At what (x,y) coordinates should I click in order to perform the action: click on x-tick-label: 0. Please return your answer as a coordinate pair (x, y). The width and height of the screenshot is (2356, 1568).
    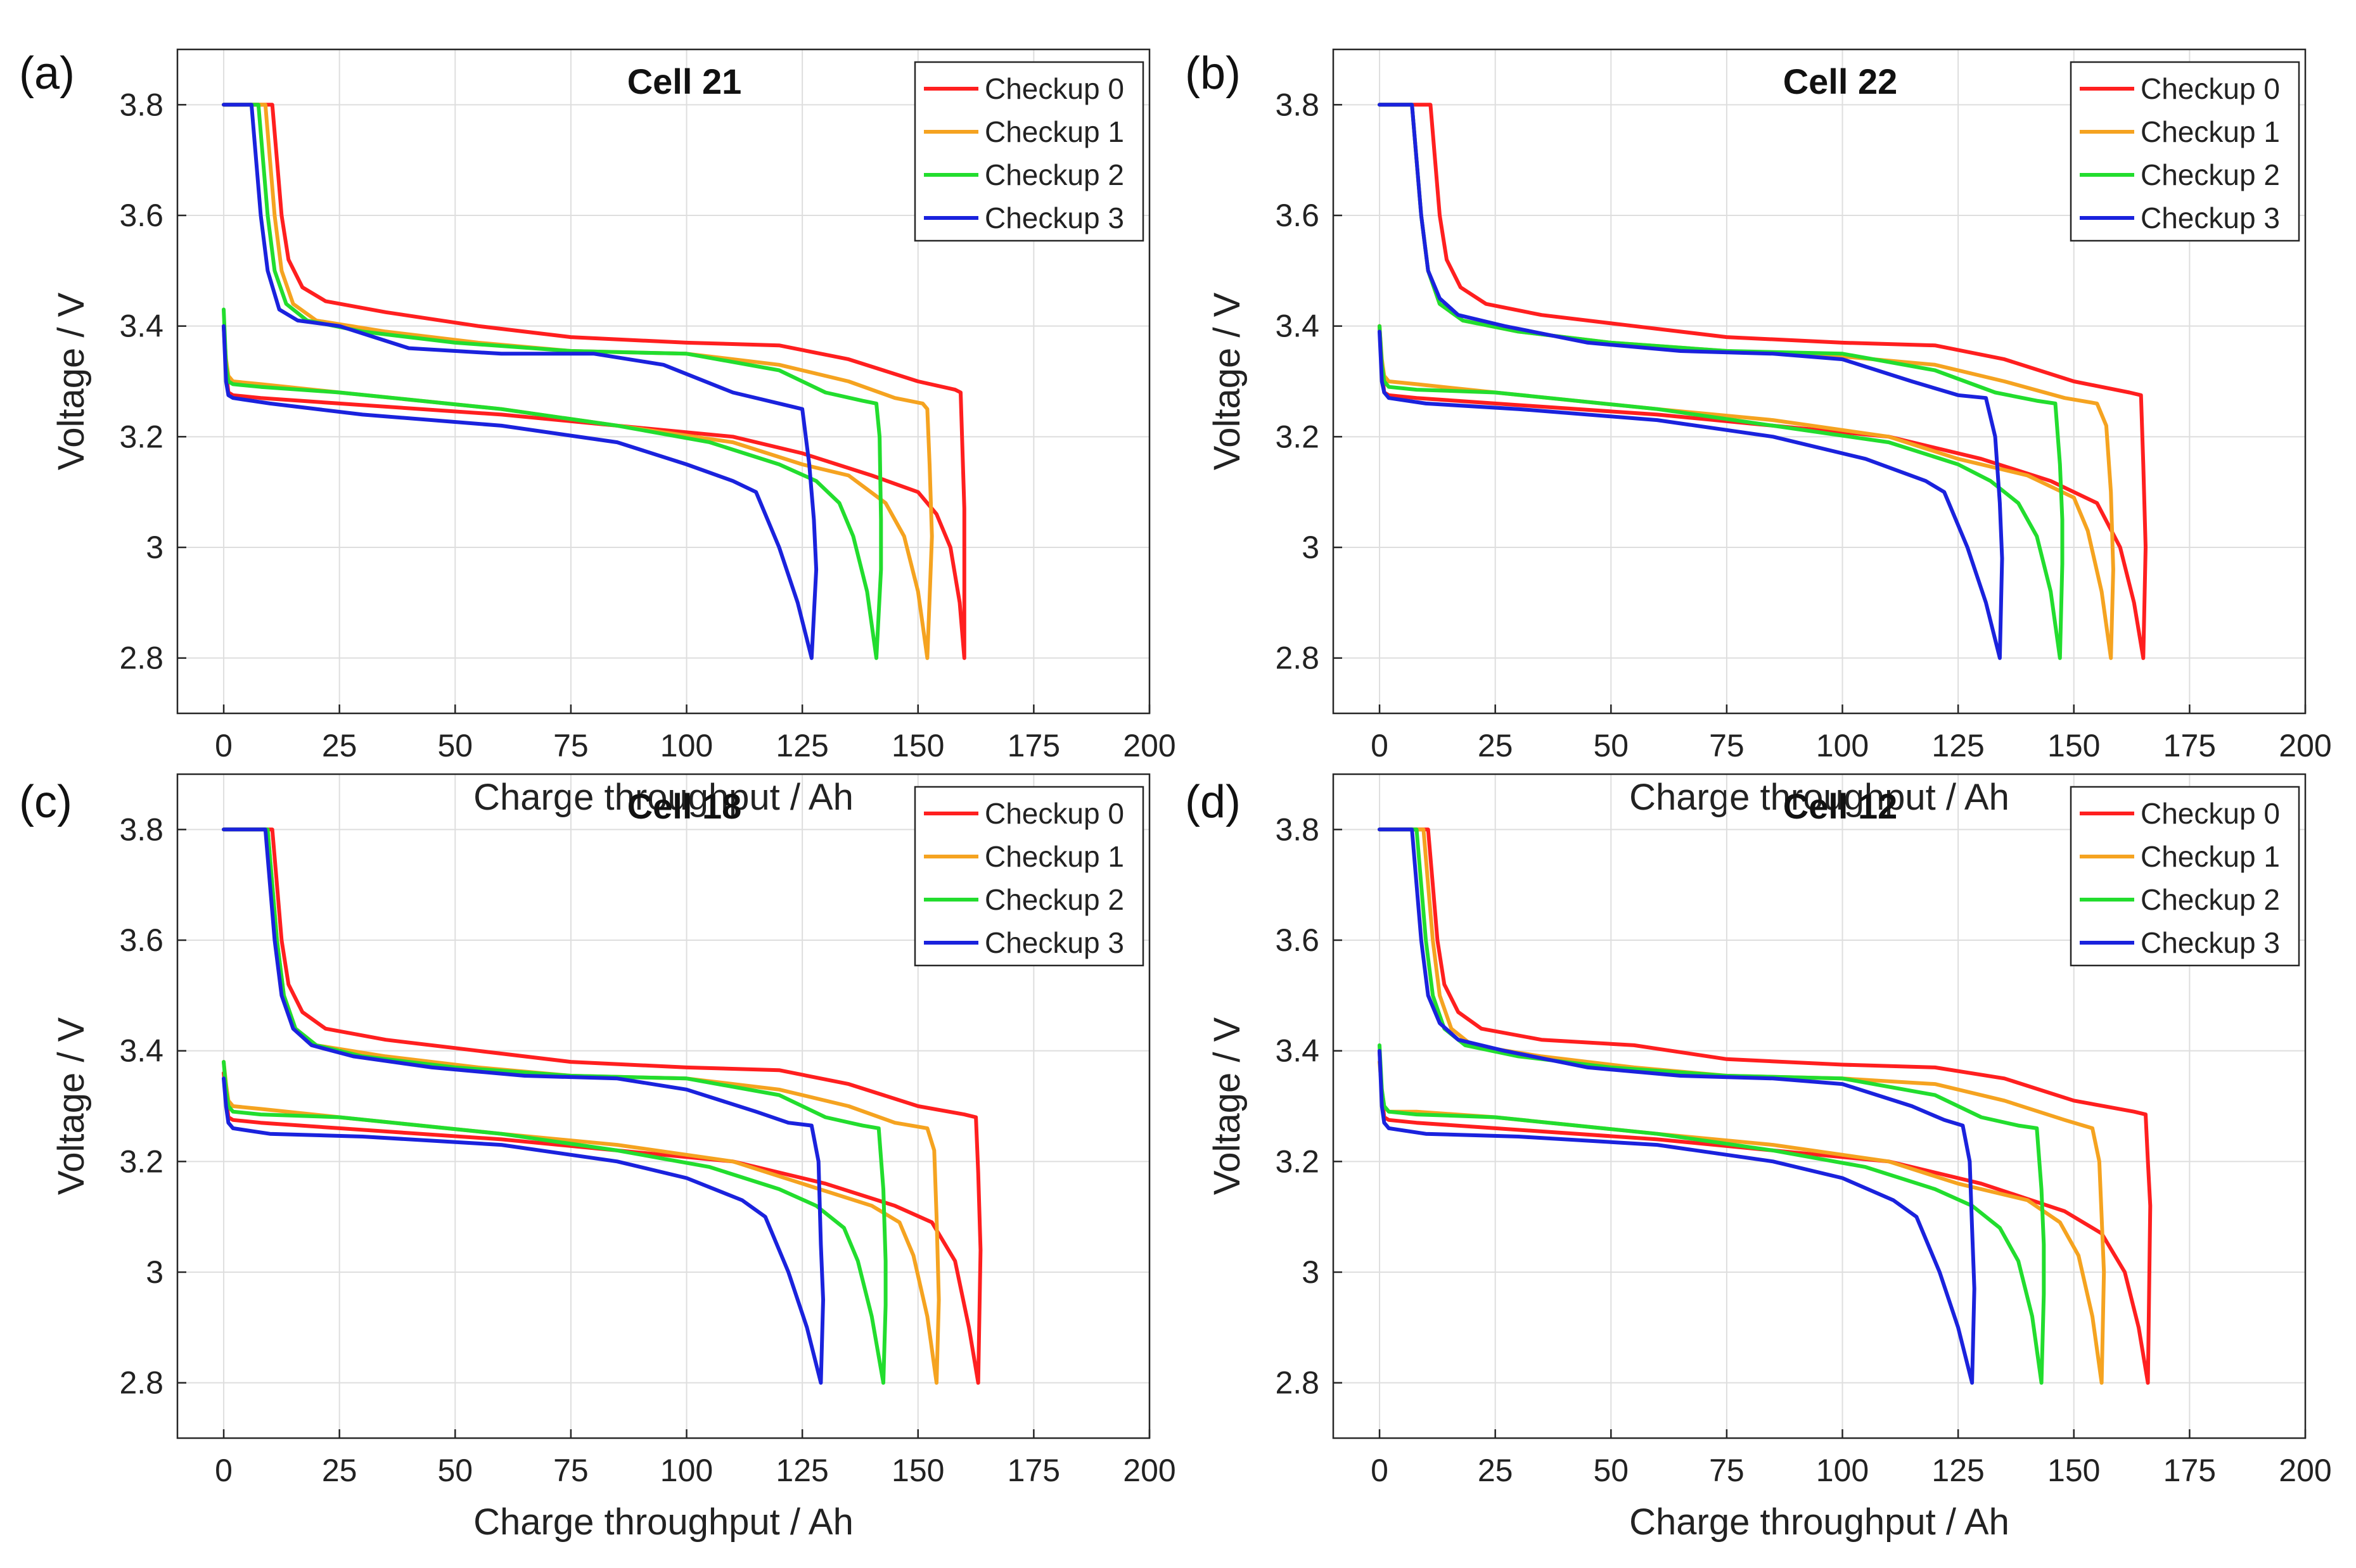
    Looking at the image, I should click on (1380, 1470).